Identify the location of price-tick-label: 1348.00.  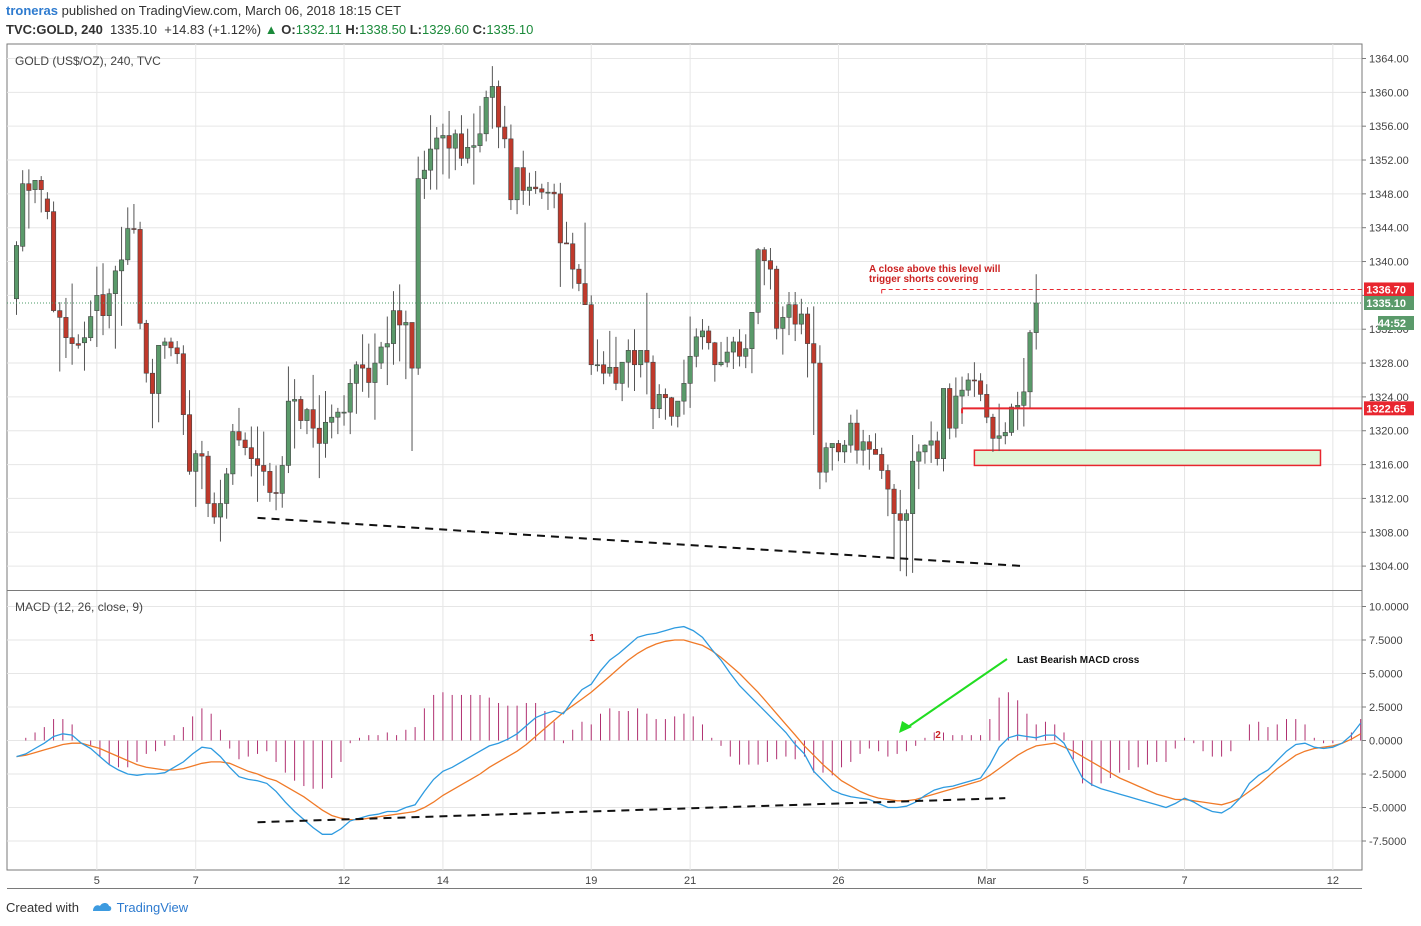
(1389, 195).